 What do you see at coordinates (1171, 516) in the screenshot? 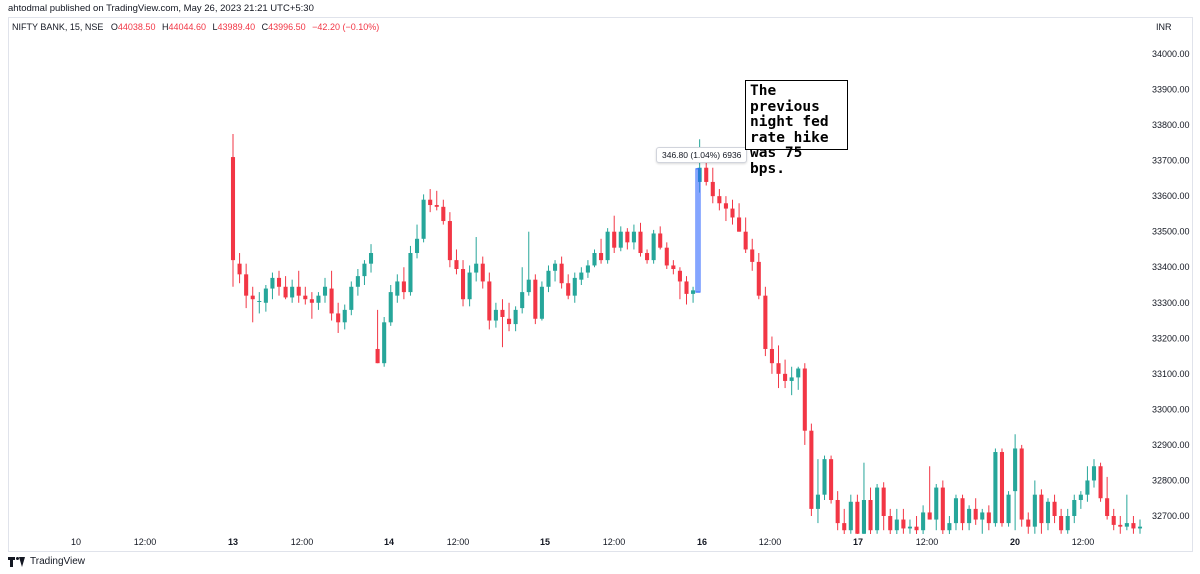
I see `y-tick-label: 32700.00` at bounding box center [1171, 516].